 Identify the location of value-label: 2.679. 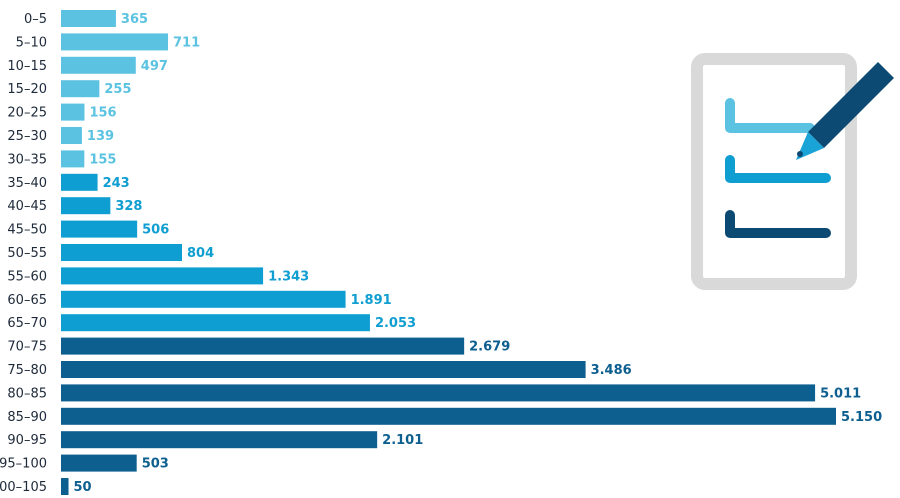
(489, 347).